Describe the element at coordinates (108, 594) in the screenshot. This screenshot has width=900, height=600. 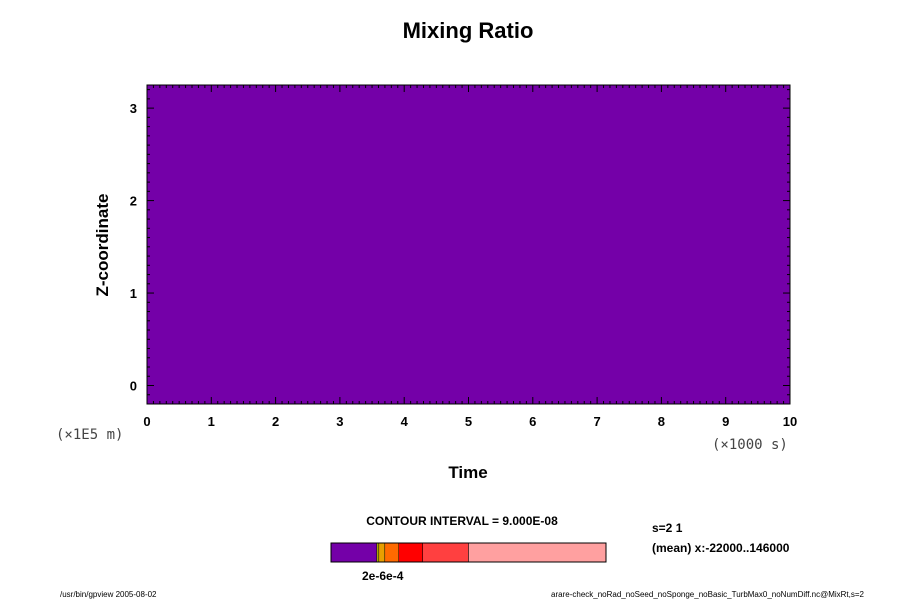
I see `footer-left: /usr/bin/gpview 2005-08-02` at that location.